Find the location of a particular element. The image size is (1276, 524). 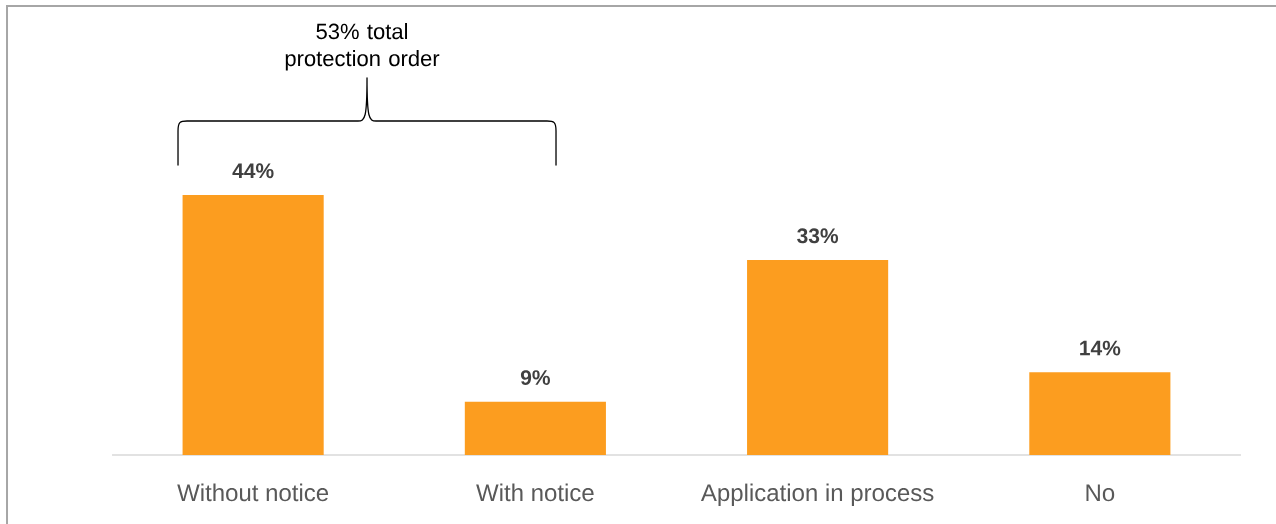

data-label: 44% is located at coordinates (253, 171).